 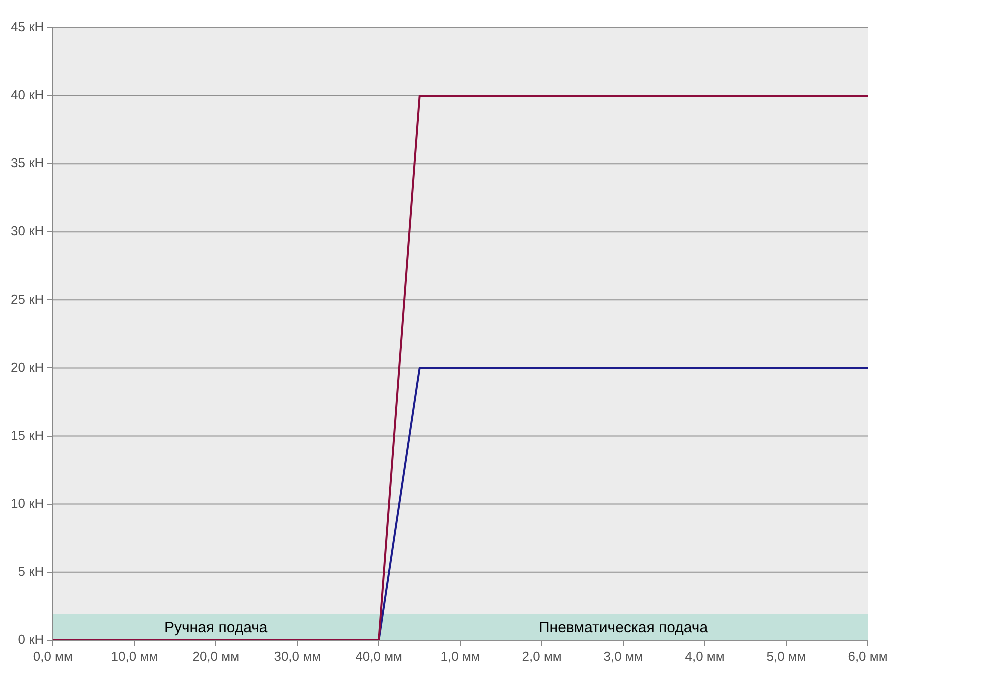 What do you see at coordinates (27, 503) in the screenshot?
I see `y-tick-label: 10 кН` at bounding box center [27, 503].